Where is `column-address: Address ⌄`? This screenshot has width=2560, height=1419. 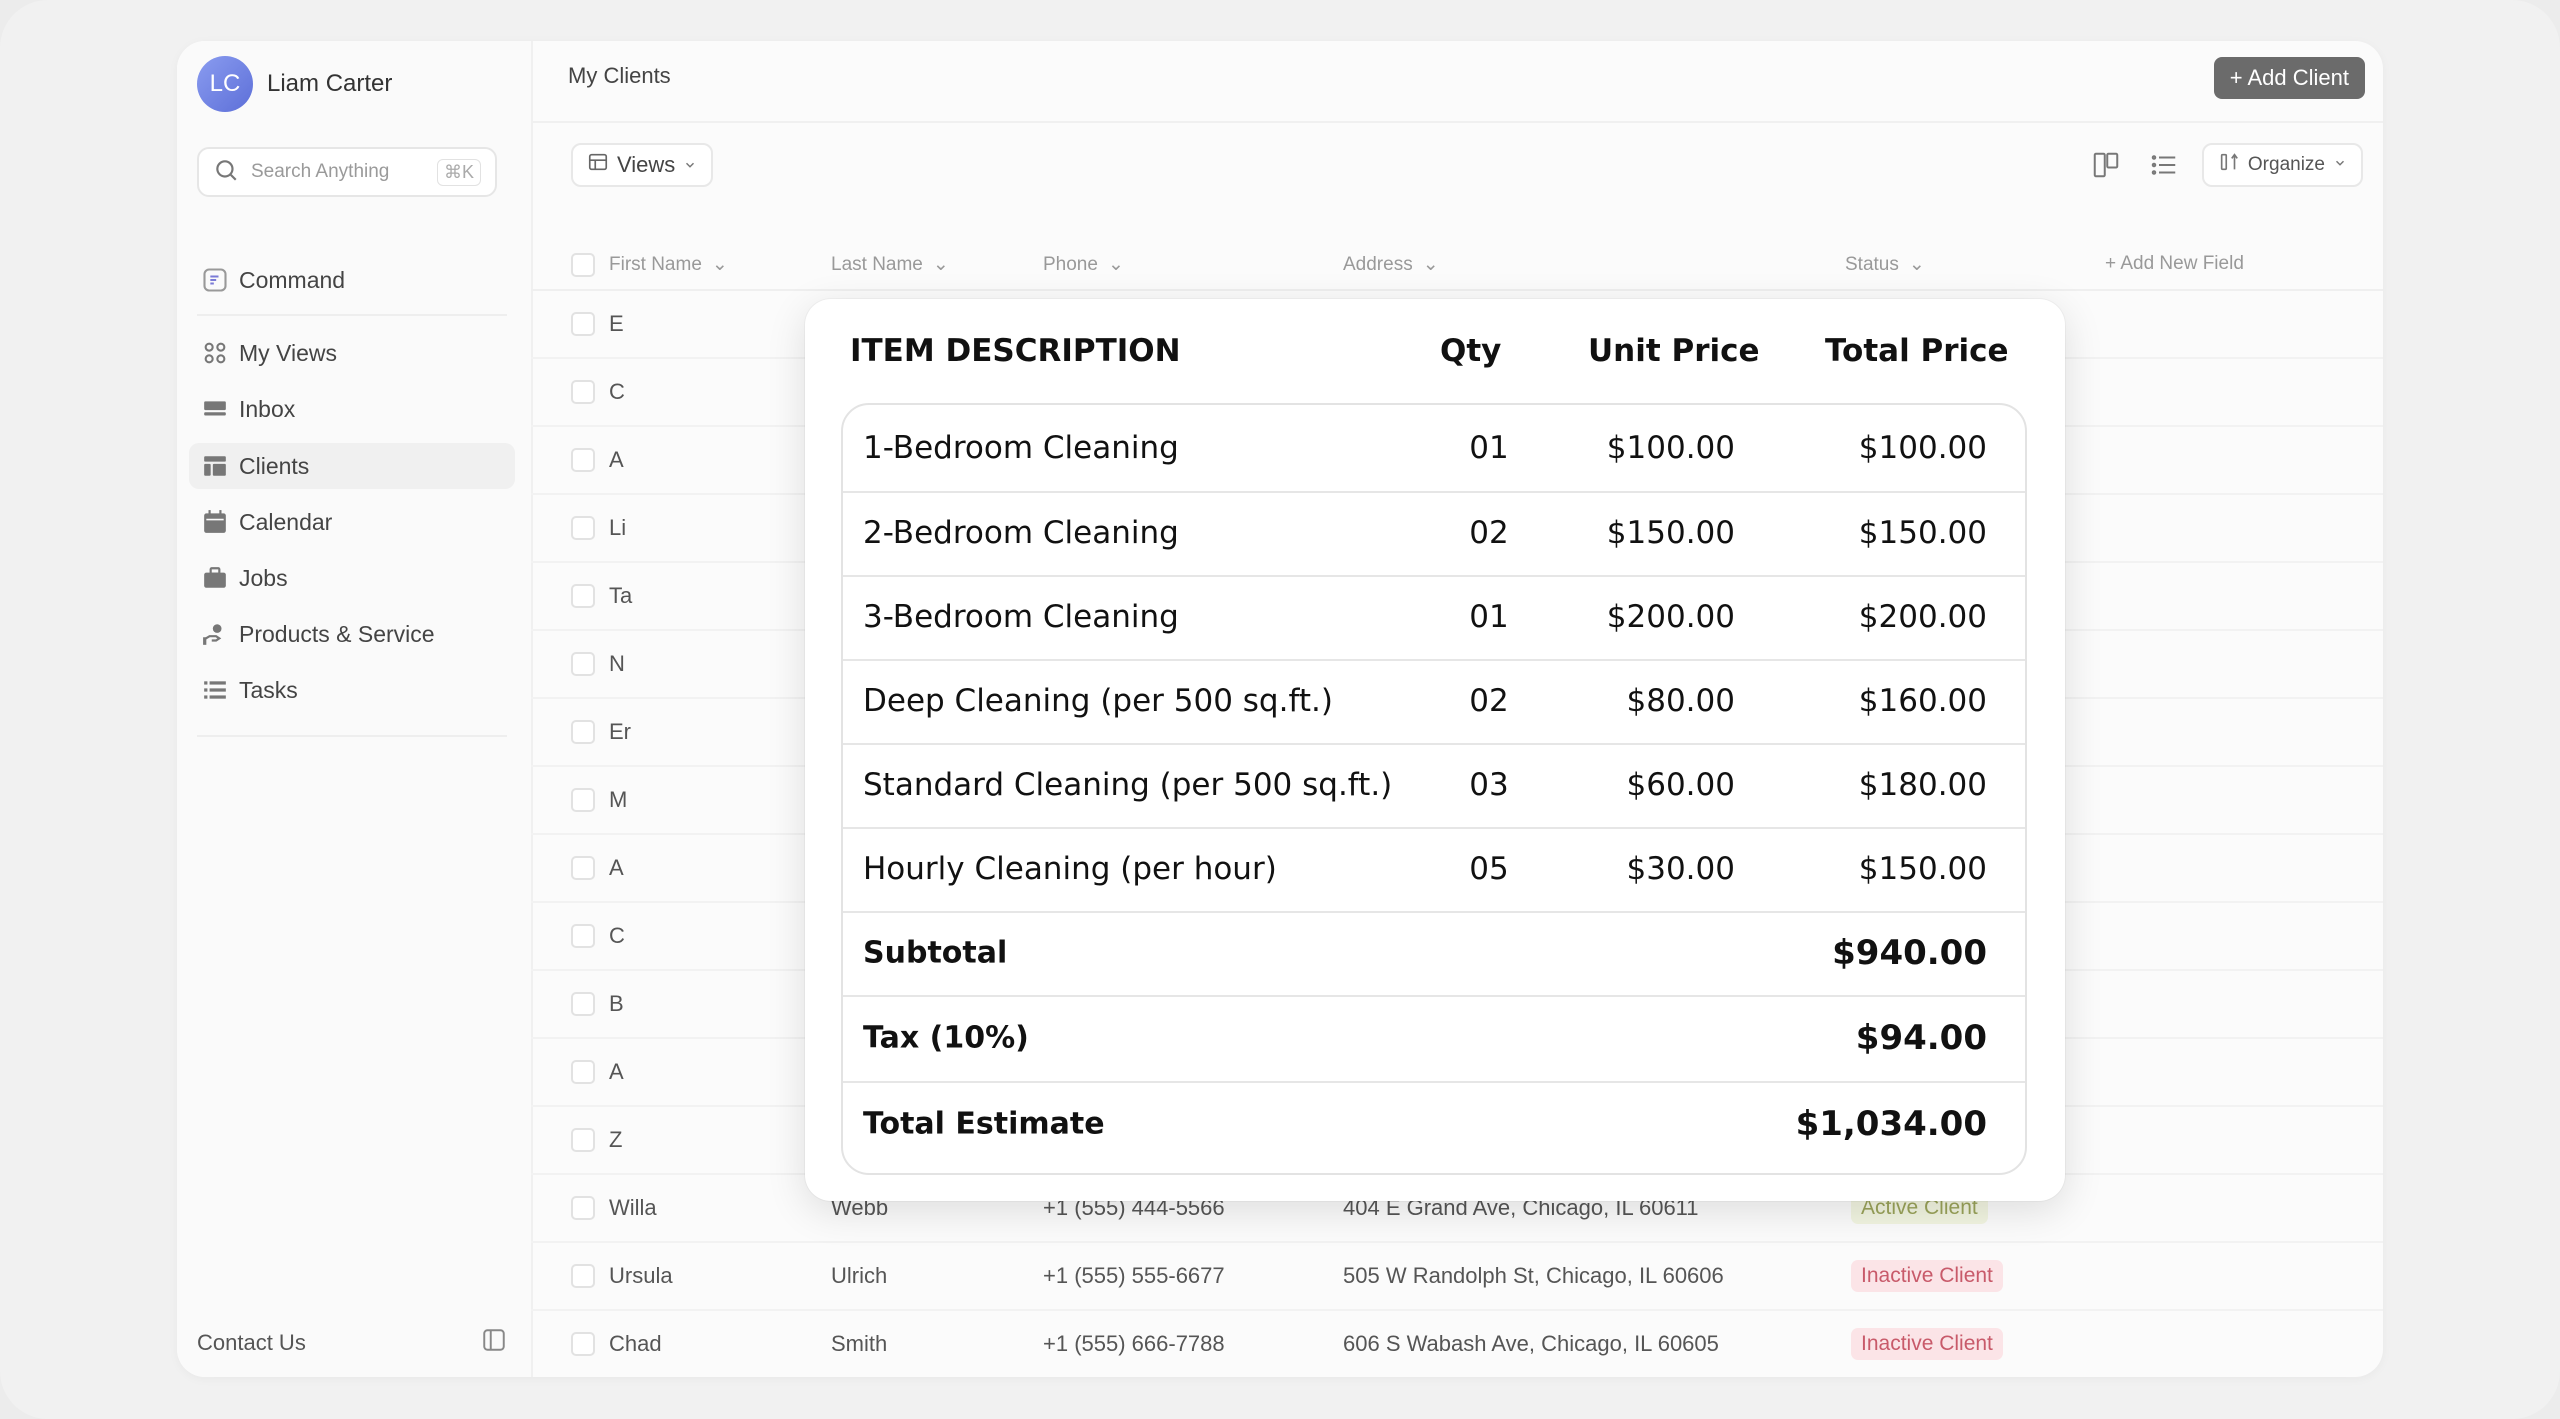 column-address: Address ⌄ is located at coordinates (1391, 264).